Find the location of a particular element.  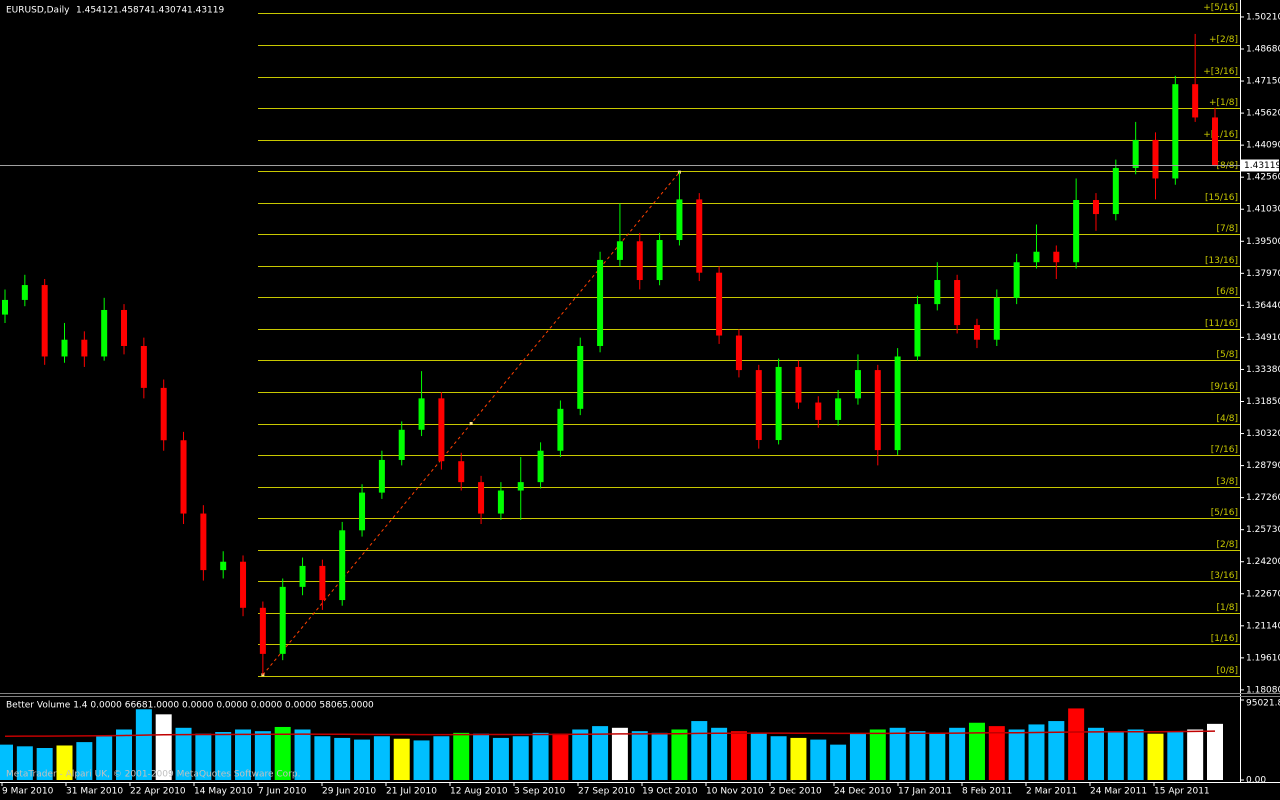

y-tick-label: 1.36440 is located at coordinates (1263, 306).